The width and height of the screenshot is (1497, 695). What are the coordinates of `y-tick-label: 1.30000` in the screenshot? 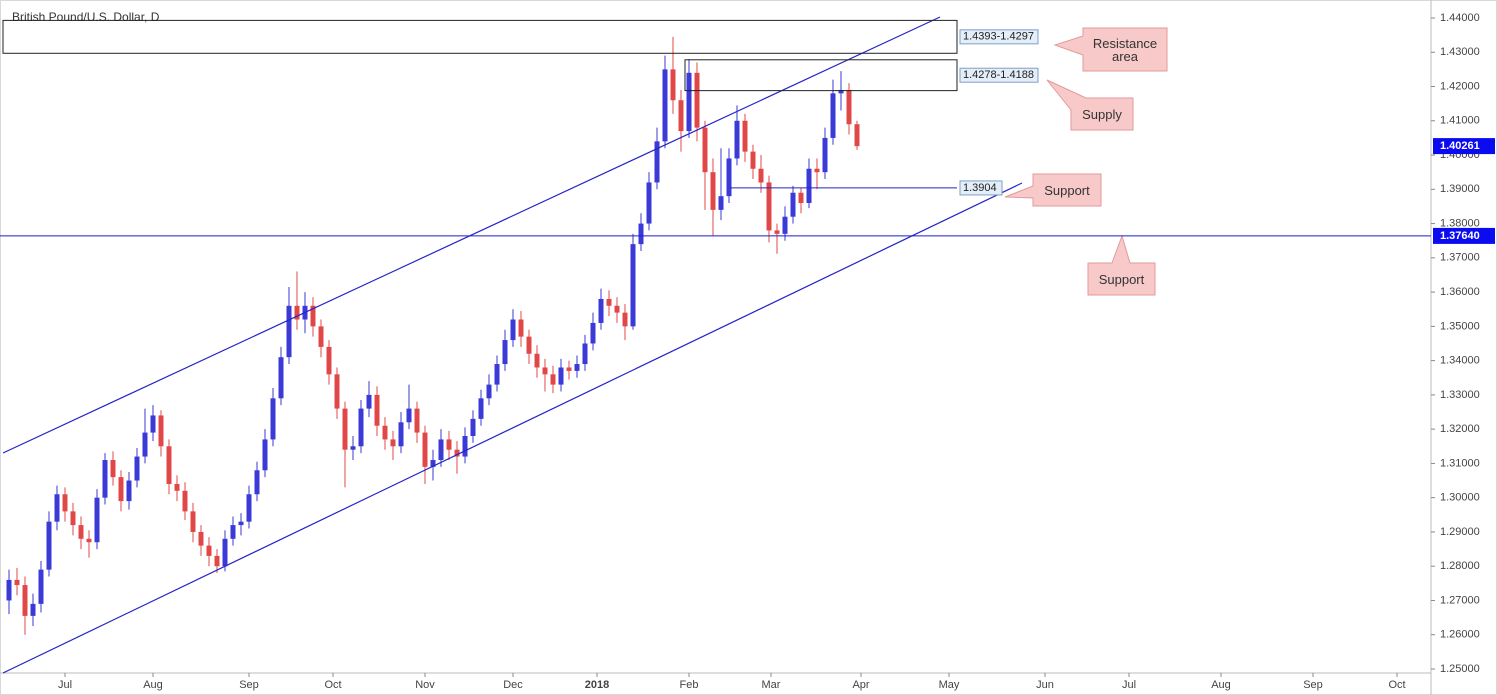 It's located at (1460, 498).